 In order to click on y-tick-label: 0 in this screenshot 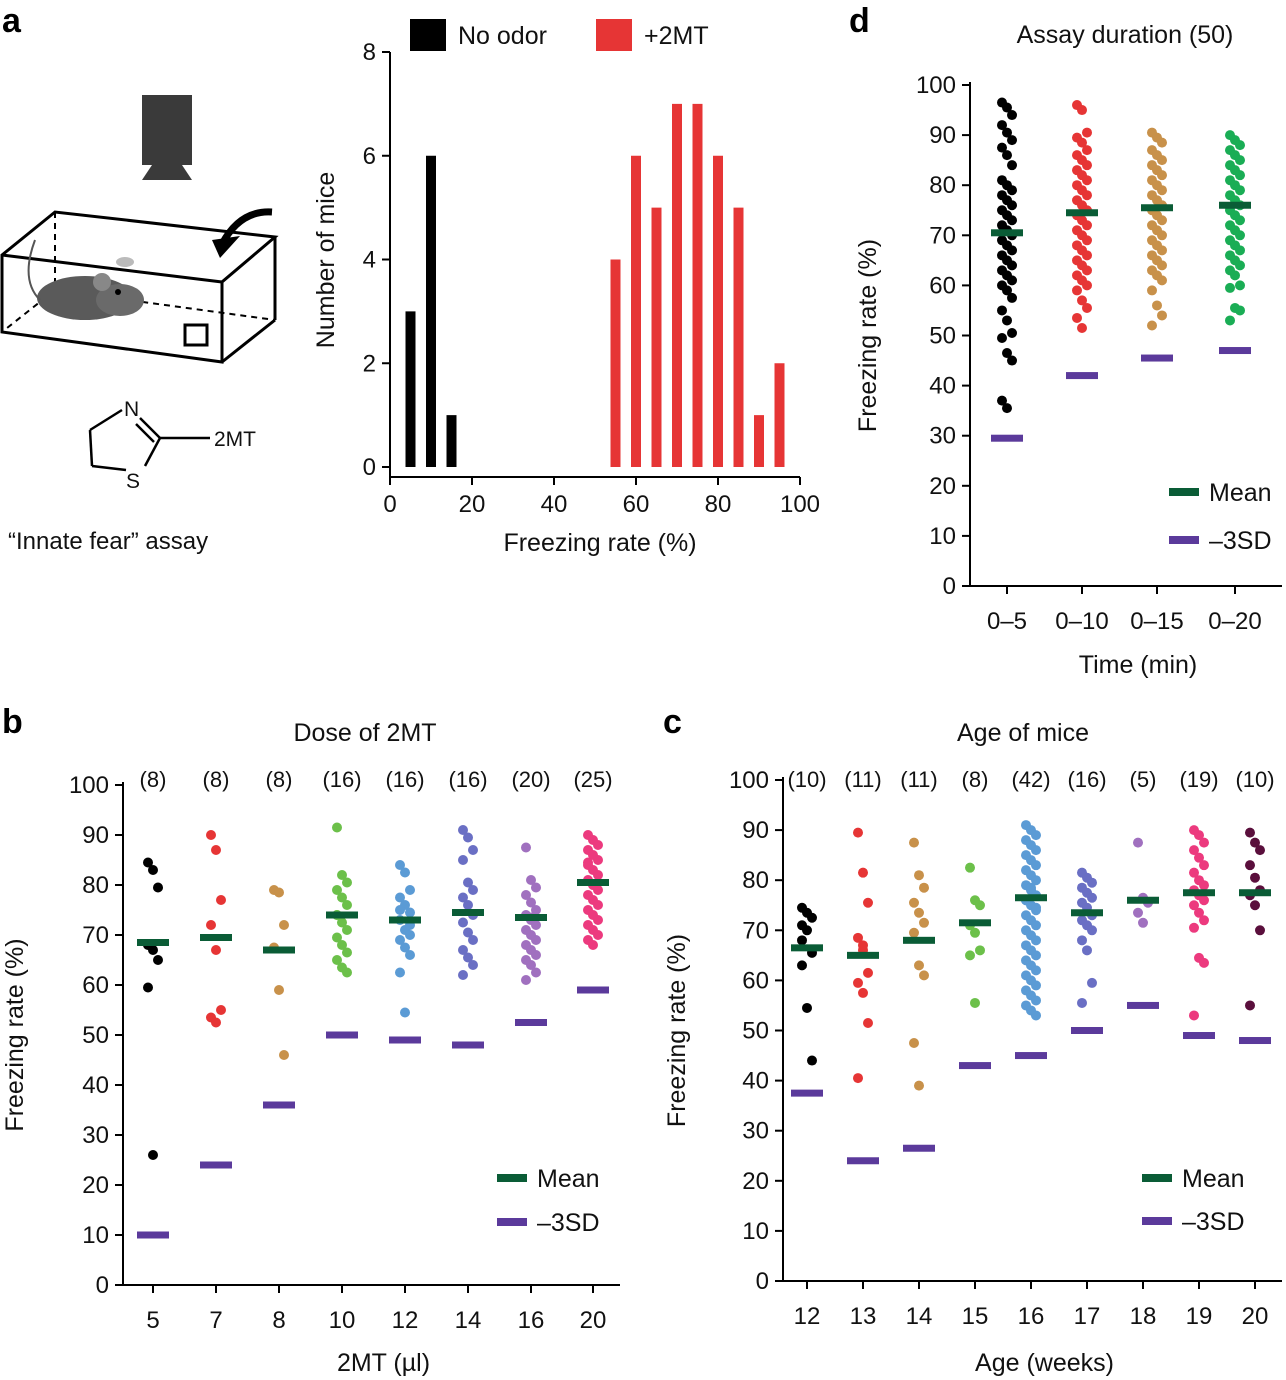, I will do `click(369, 467)`.